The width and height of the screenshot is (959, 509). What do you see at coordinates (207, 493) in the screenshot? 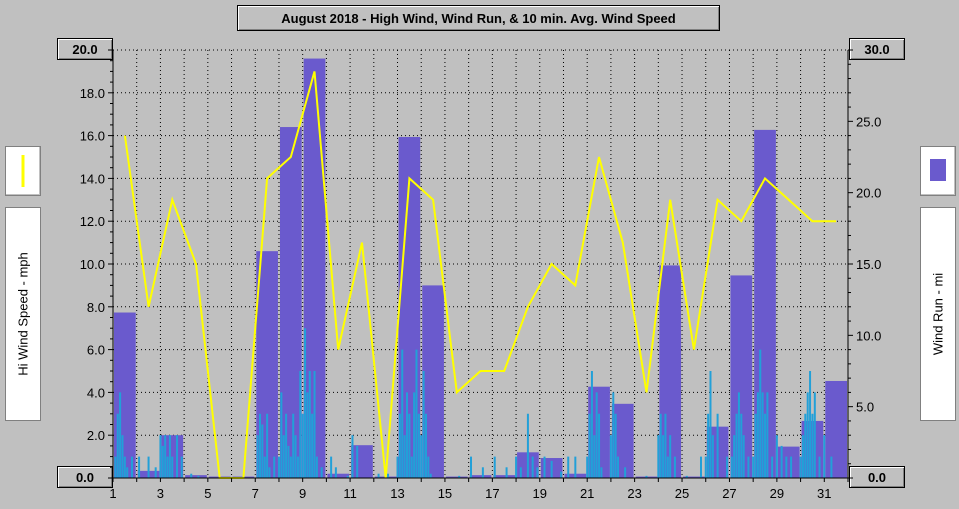
I see `x-tick-label: 5` at bounding box center [207, 493].